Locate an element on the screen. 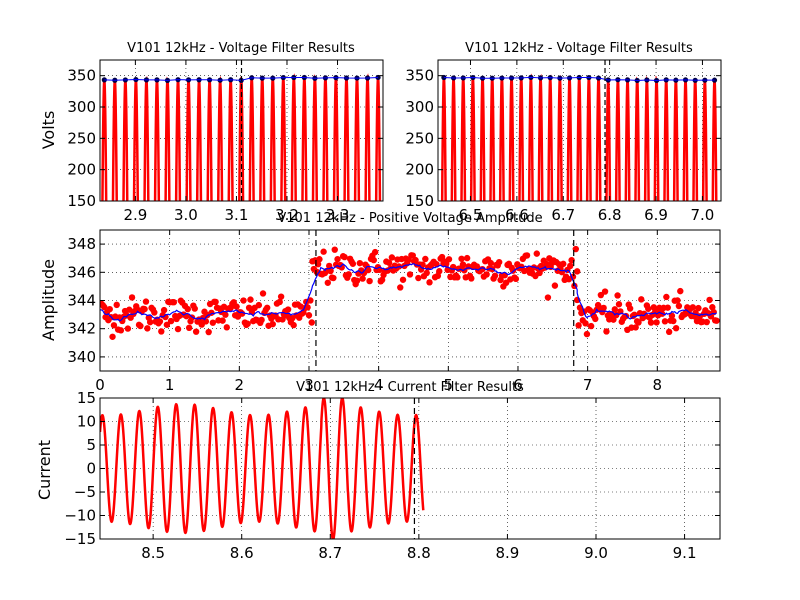  y-tick-label: −5 is located at coordinates (85, 492).